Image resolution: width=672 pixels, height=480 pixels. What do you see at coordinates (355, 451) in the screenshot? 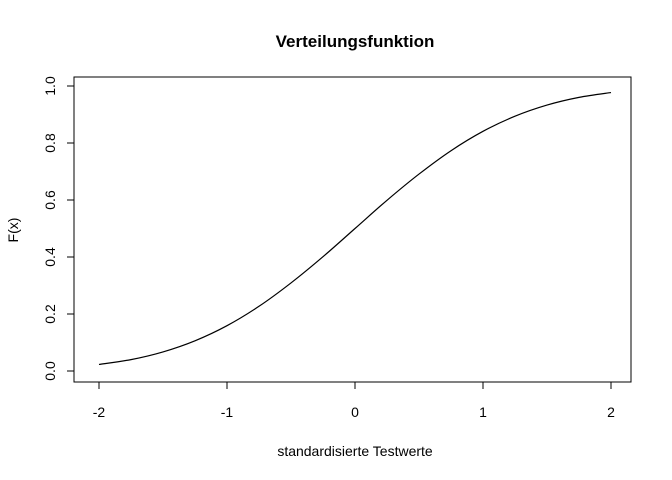
I see `x-axis-label: standardisierte Testwerte` at bounding box center [355, 451].